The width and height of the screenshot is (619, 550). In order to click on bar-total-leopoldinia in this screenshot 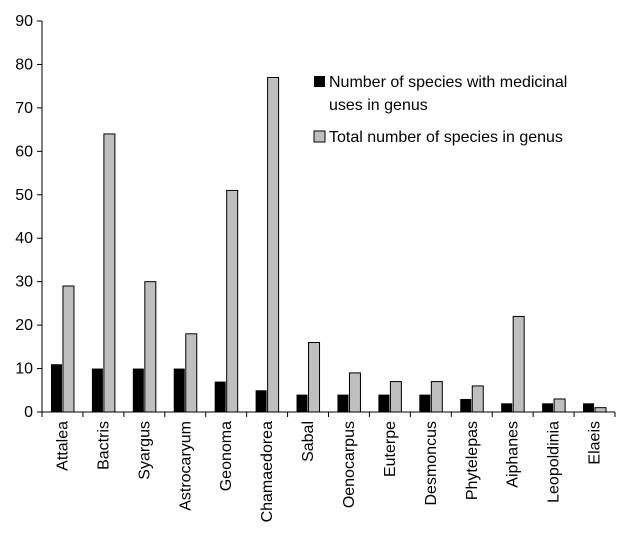, I will do `click(559, 405)`.